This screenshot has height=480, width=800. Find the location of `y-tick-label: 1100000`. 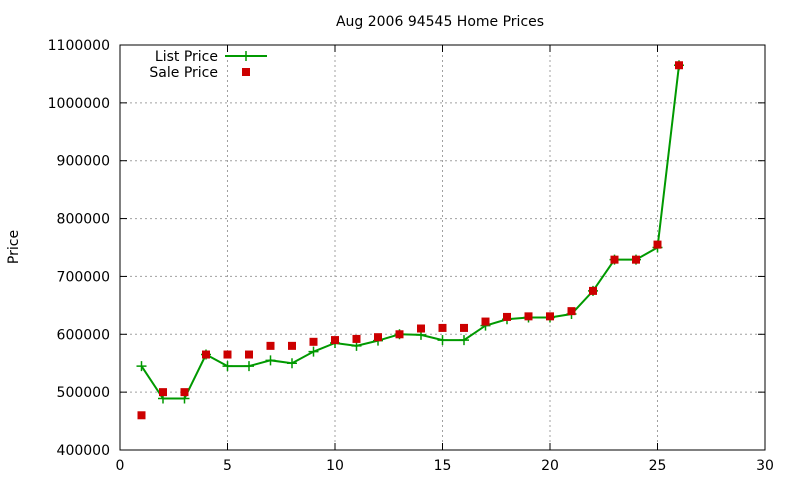

y-tick-label: 1100000 is located at coordinates (79, 46).